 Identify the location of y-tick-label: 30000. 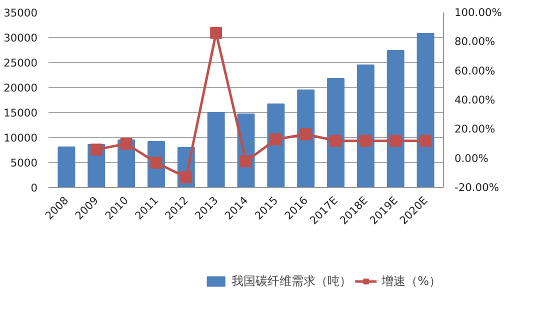
(21, 38).